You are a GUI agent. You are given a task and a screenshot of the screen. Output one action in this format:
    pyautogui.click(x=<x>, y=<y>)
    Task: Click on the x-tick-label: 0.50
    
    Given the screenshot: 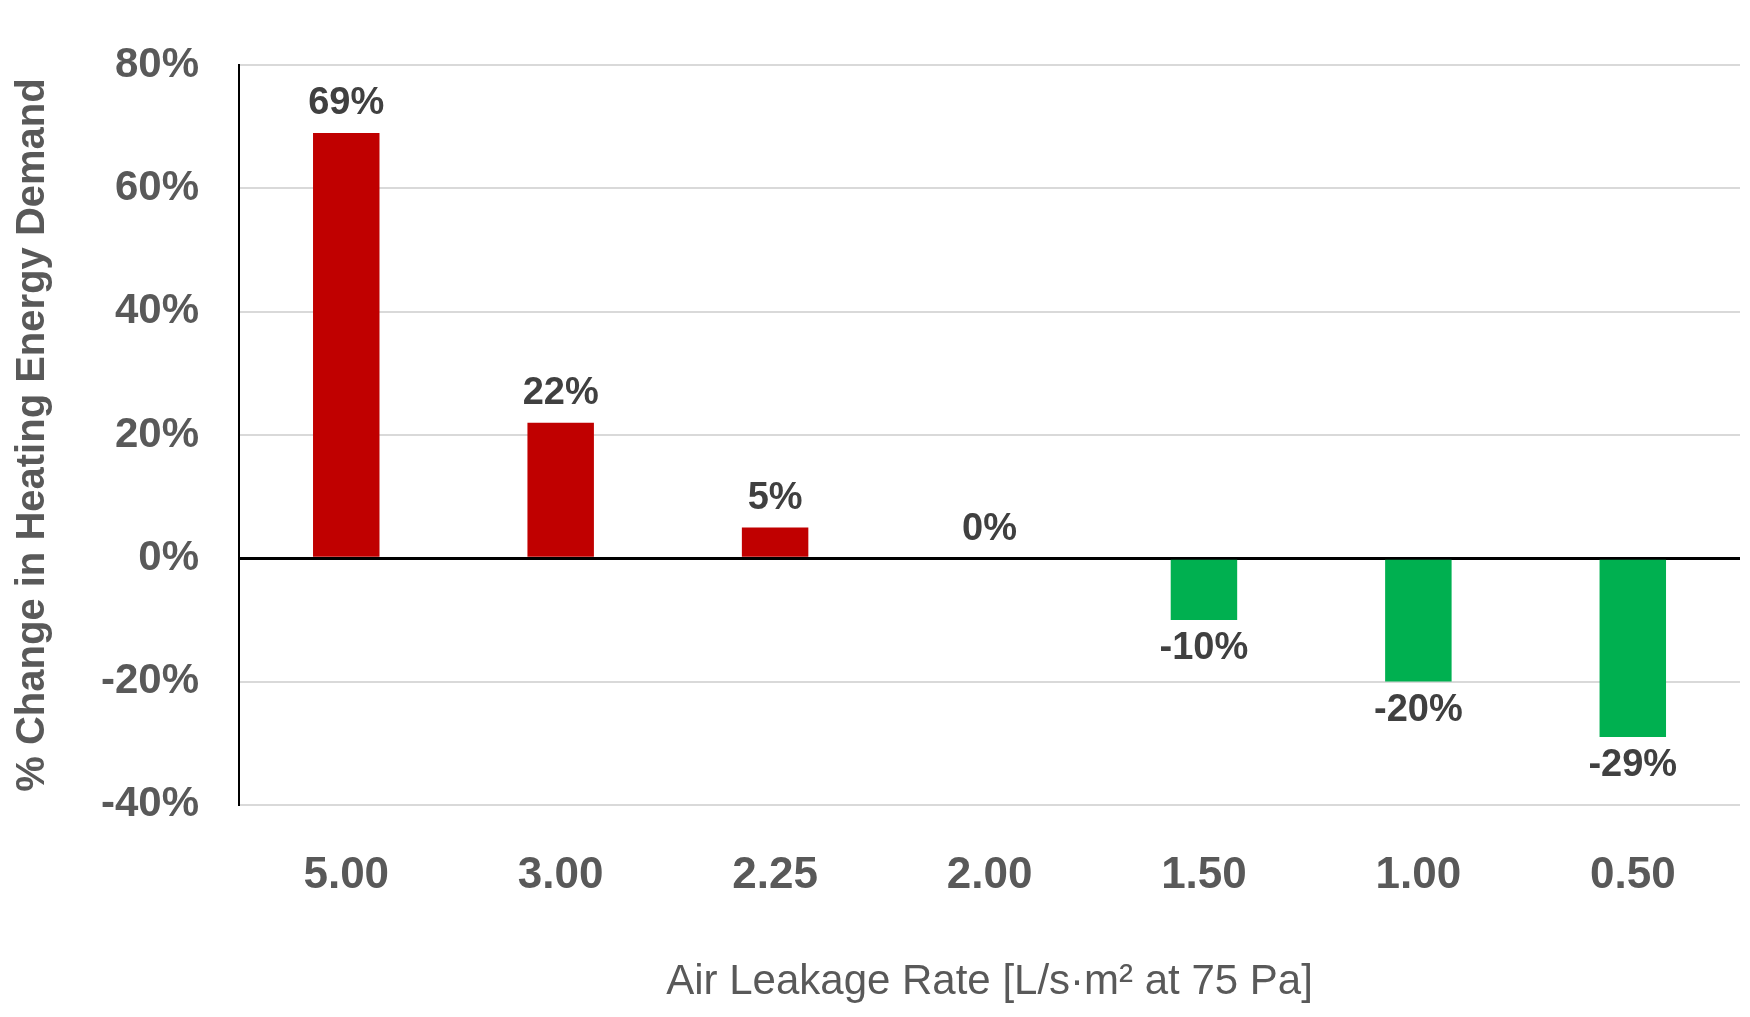 What is the action you would take?
    pyautogui.click(x=1632, y=873)
    